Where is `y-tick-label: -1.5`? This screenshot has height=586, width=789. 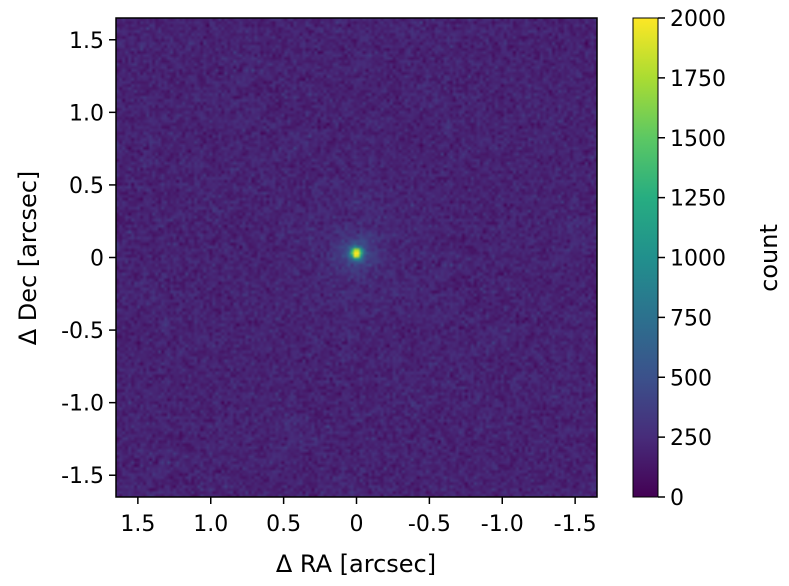
y-tick-label: -1.5 is located at coordinates (82, 476).